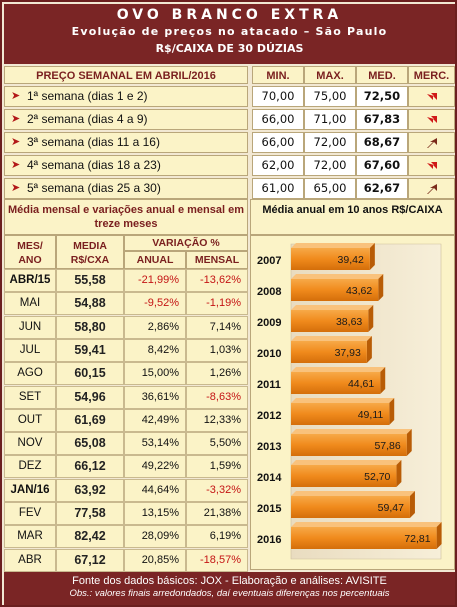 This screenshot has width=457, height=607. Describe the element at coordinates (217, 350) in the screenshot. I see `monthly-variation-cell: 1,03%` at that location.